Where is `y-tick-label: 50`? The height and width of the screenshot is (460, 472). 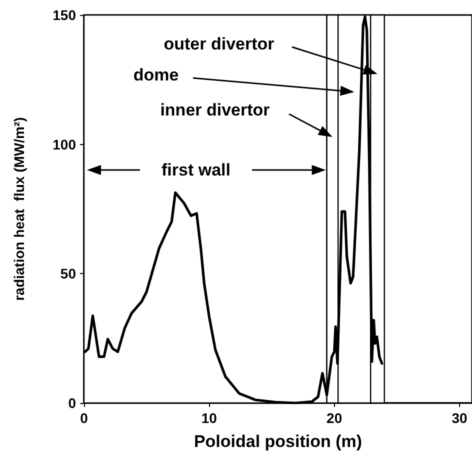 y-tick-label: 50 is located at coordinates (68, 274).